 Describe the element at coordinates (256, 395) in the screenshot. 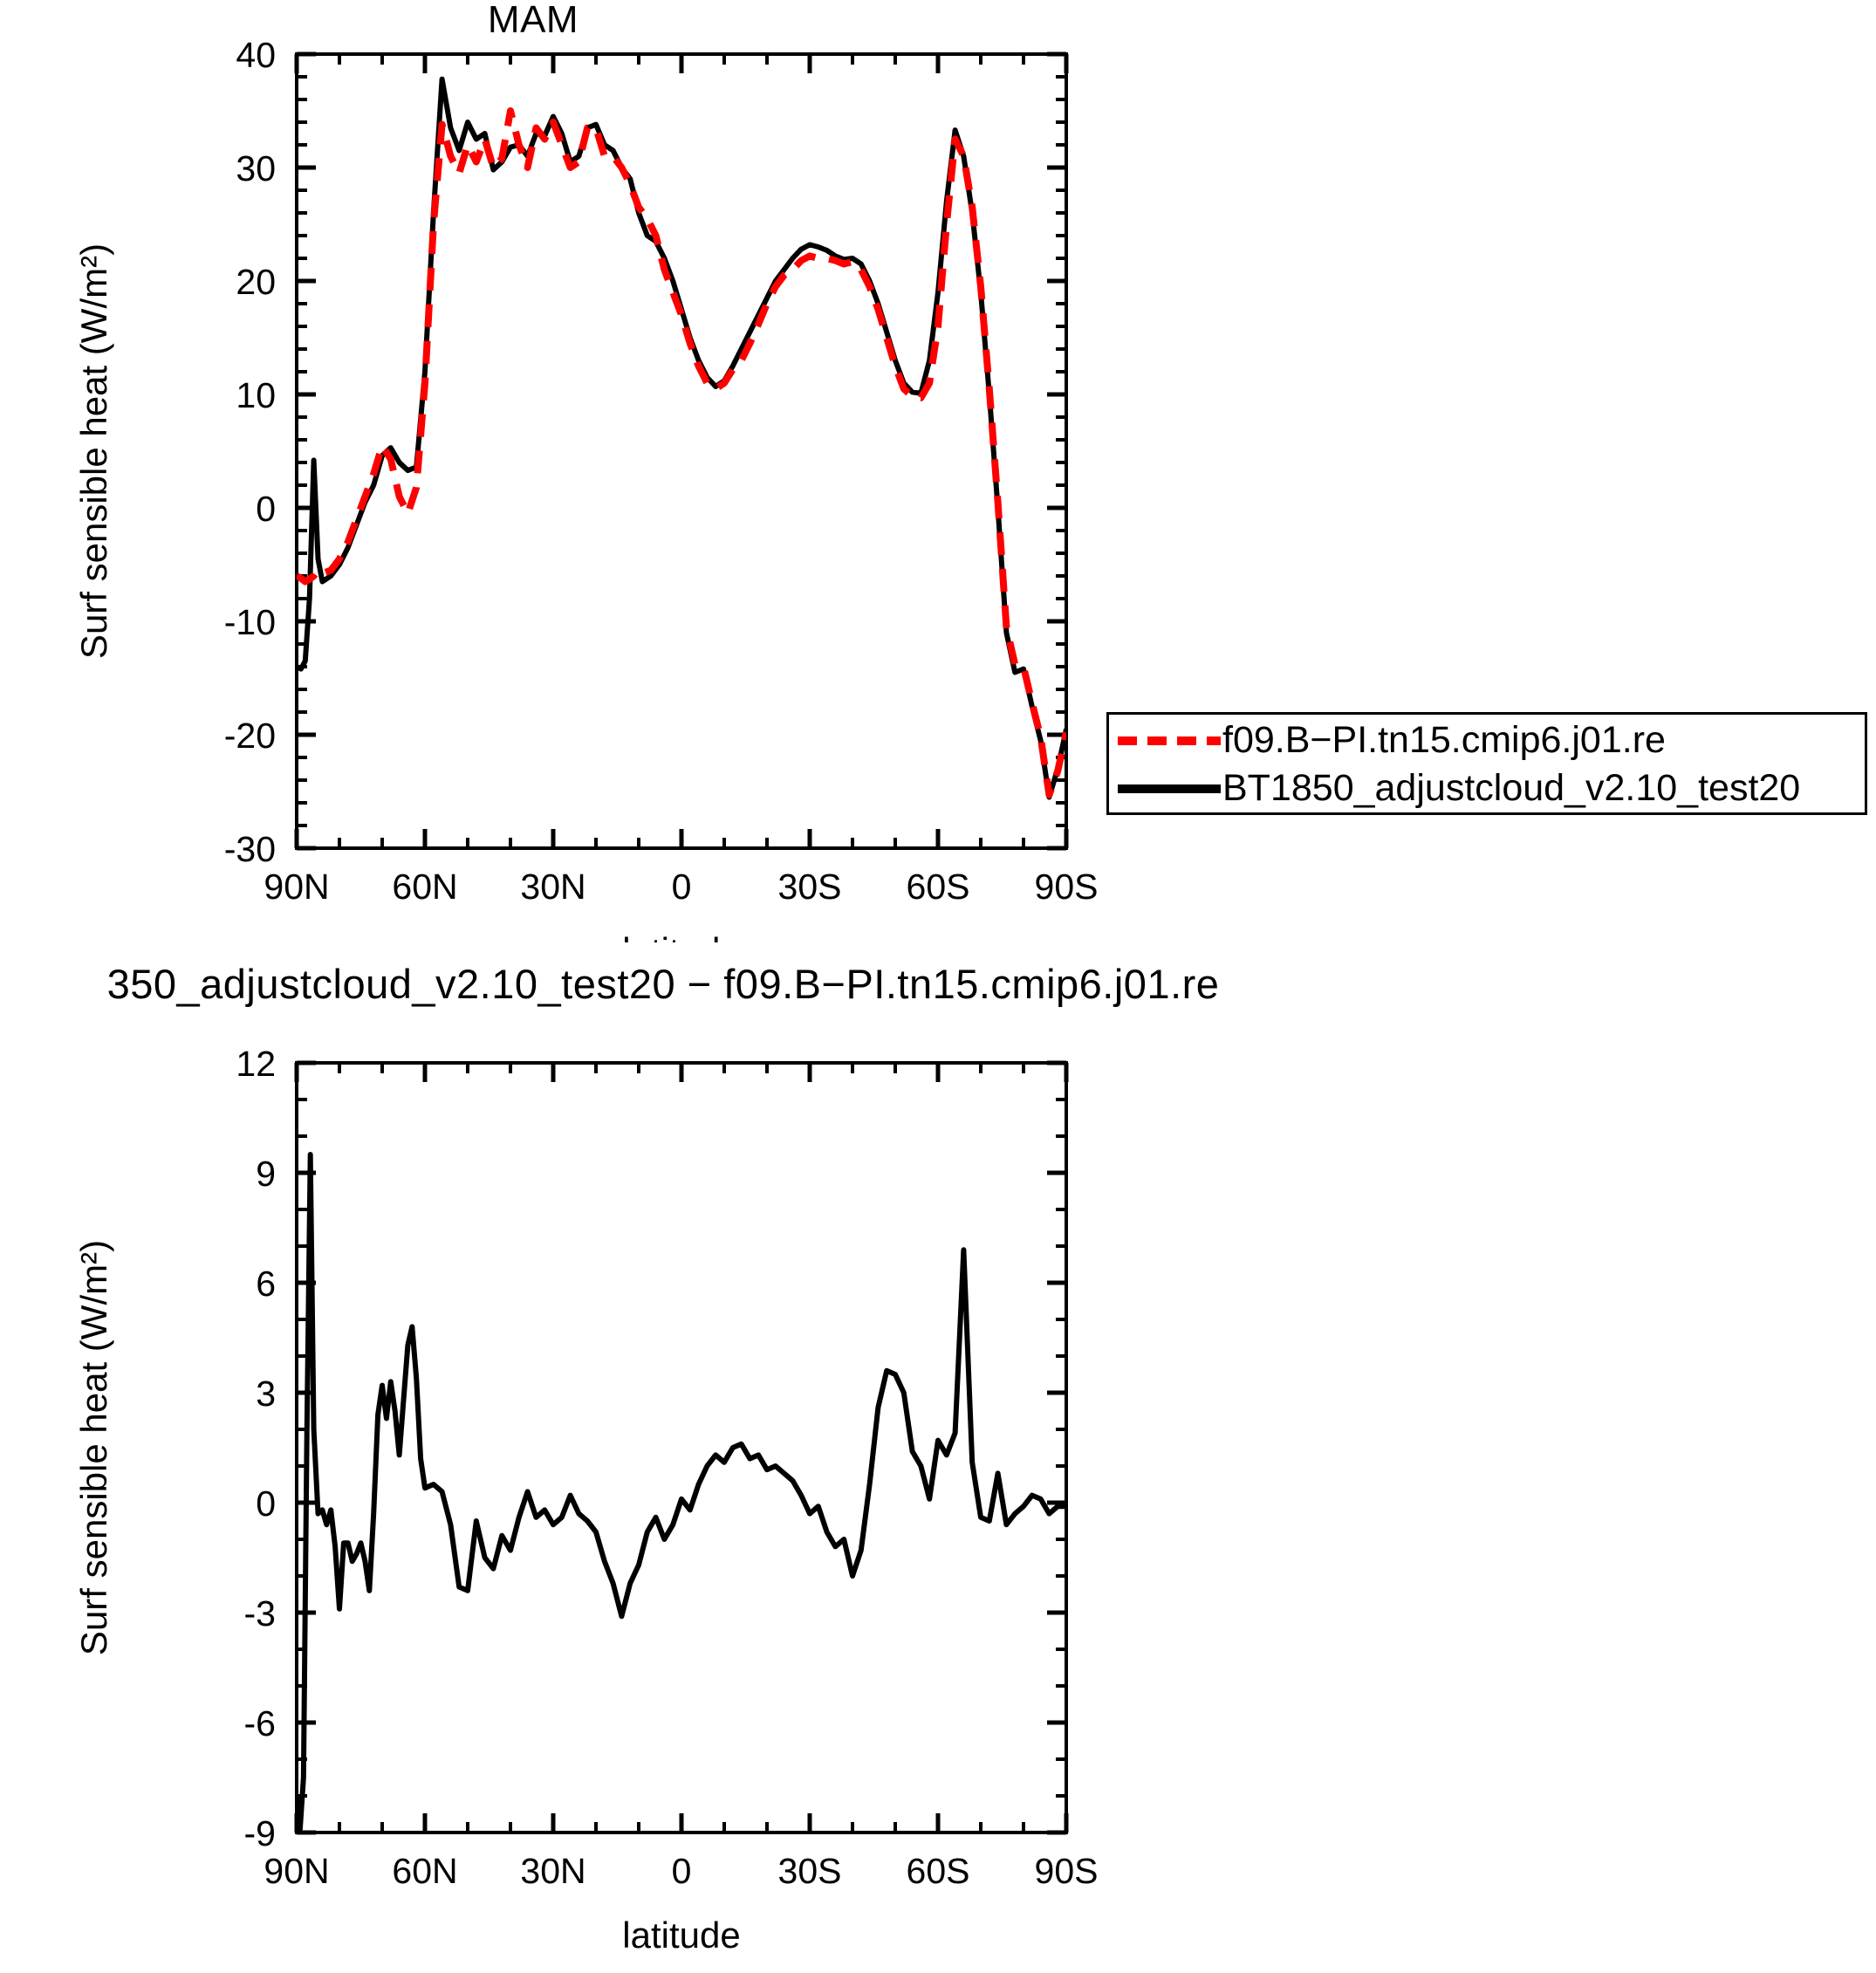

I see `y-tick-label: 10` at that location.